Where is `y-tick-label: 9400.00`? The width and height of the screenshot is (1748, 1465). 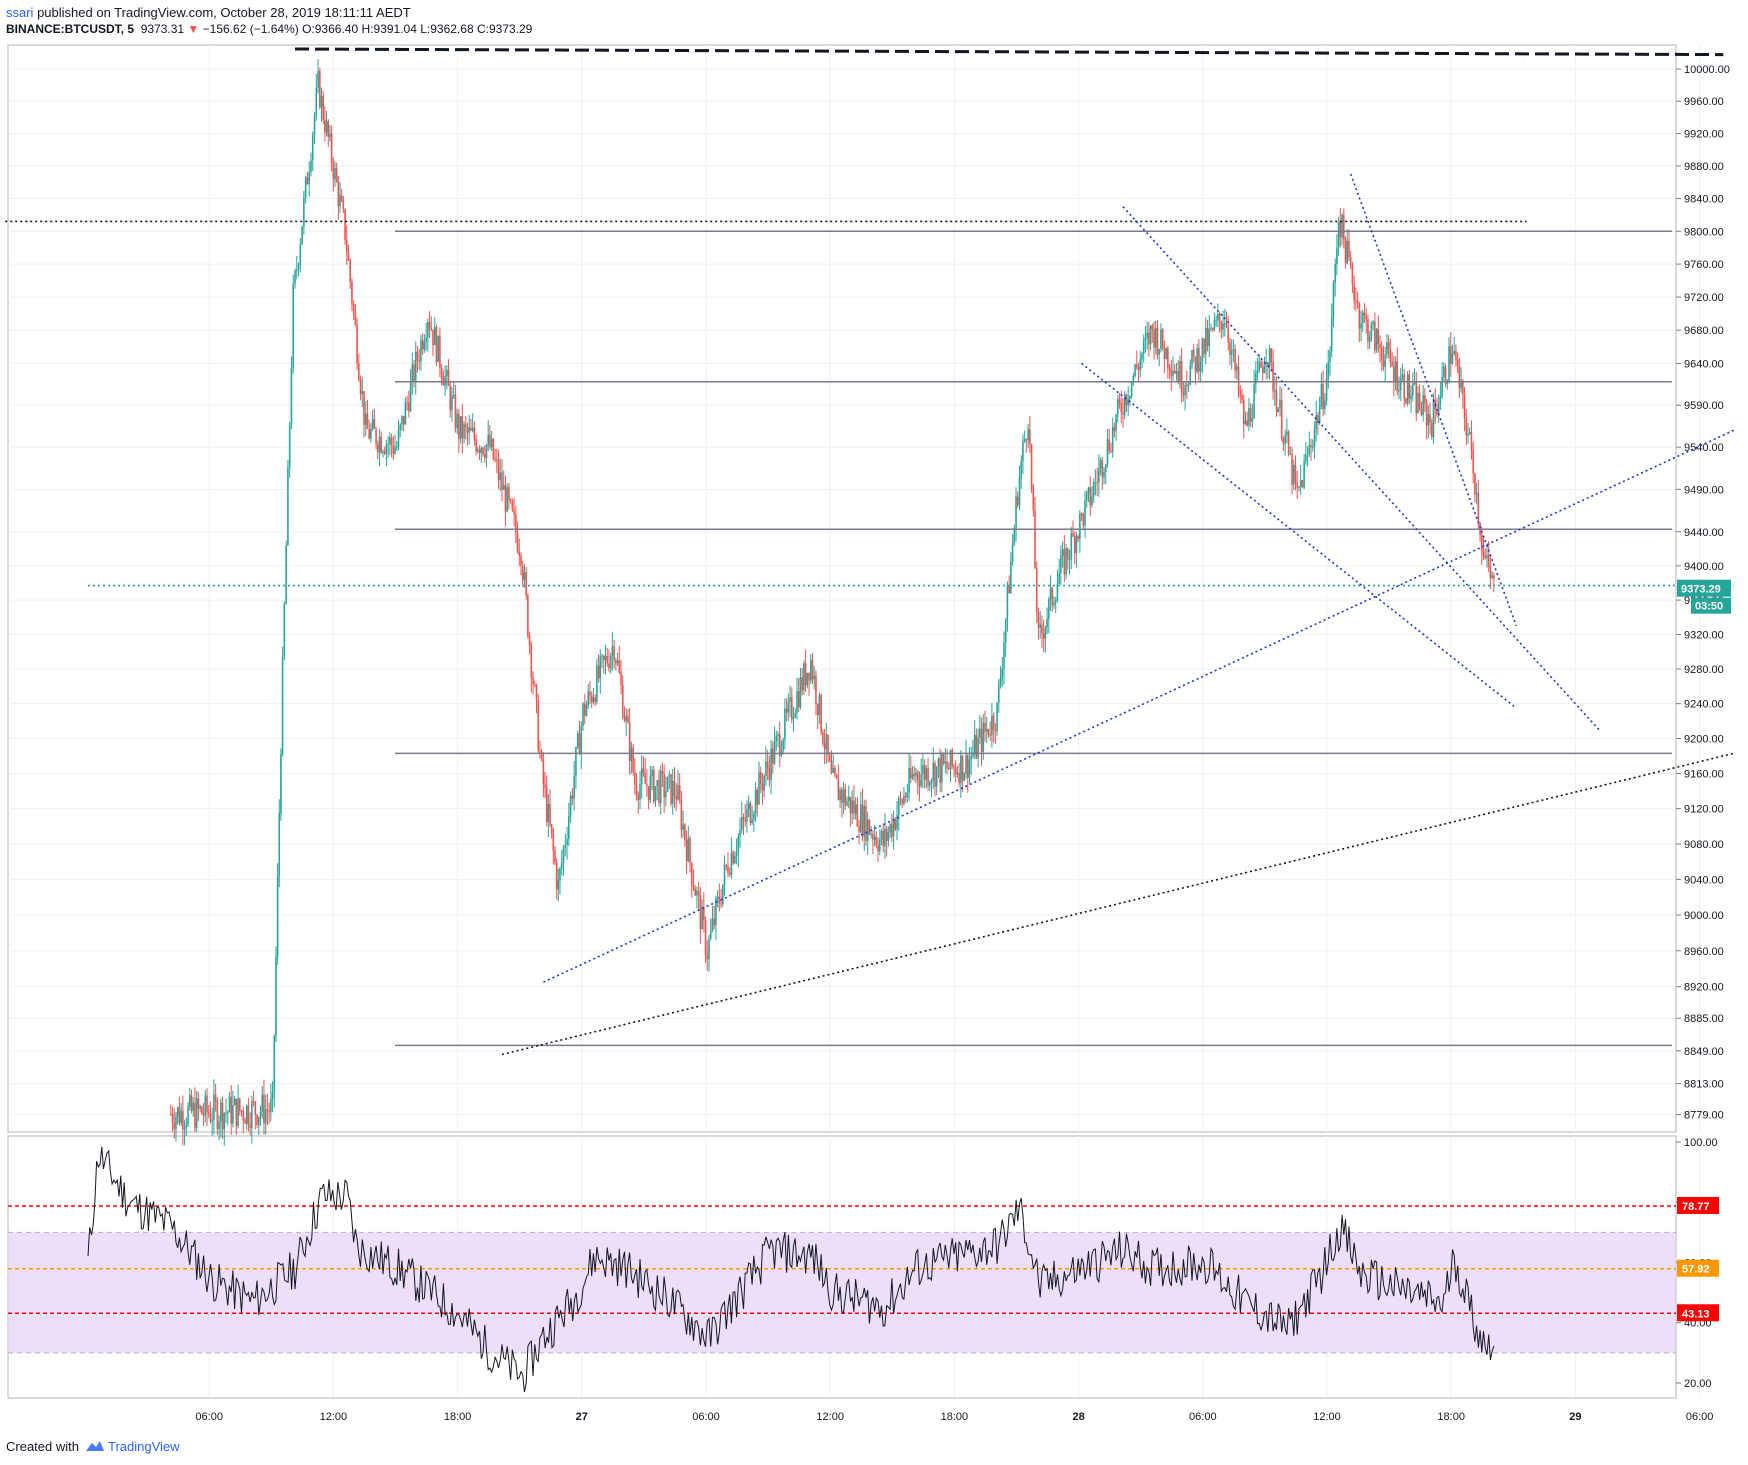
y-tick-label: 9400.00 is located at coordinates (1704, 567).